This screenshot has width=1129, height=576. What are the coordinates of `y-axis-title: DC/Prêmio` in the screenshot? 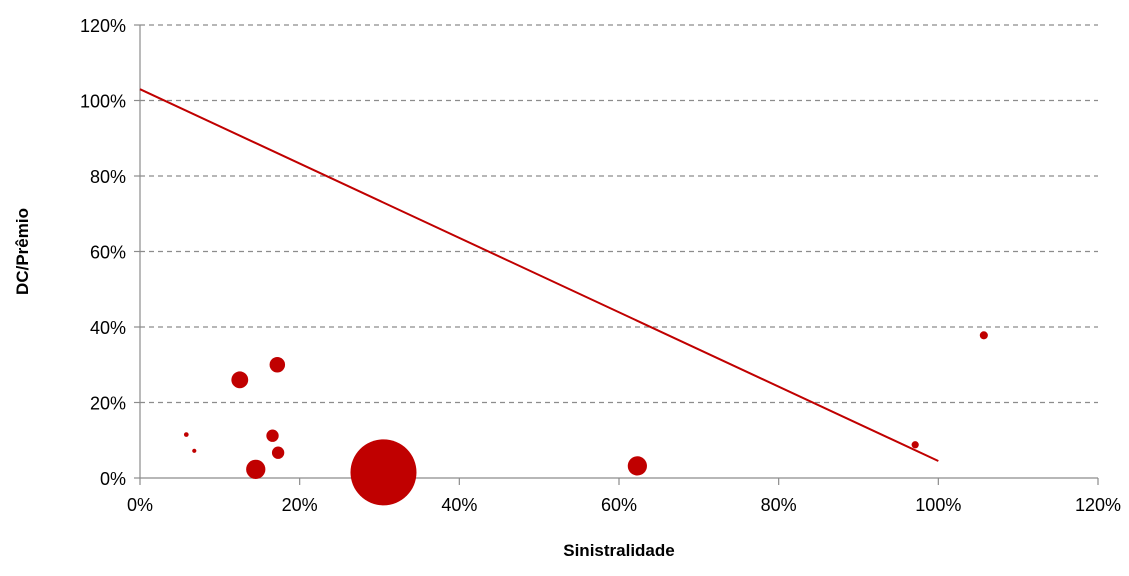 It's located at (22, 251).